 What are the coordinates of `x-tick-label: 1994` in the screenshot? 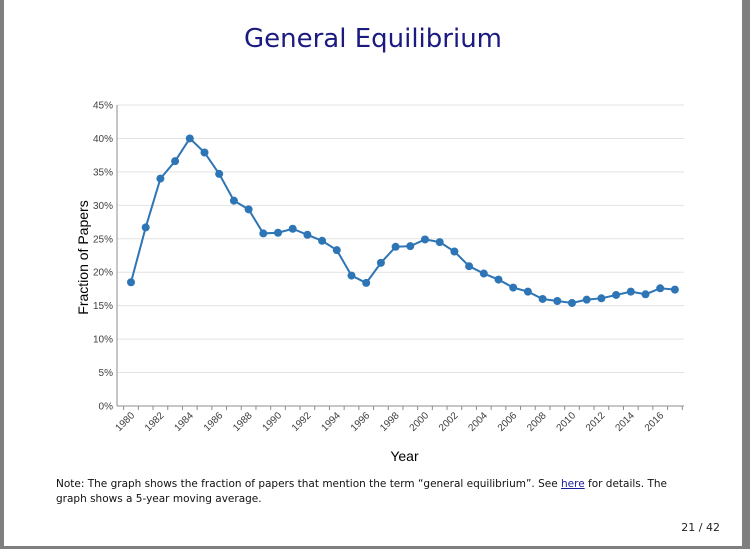 It's located at (331, 422).